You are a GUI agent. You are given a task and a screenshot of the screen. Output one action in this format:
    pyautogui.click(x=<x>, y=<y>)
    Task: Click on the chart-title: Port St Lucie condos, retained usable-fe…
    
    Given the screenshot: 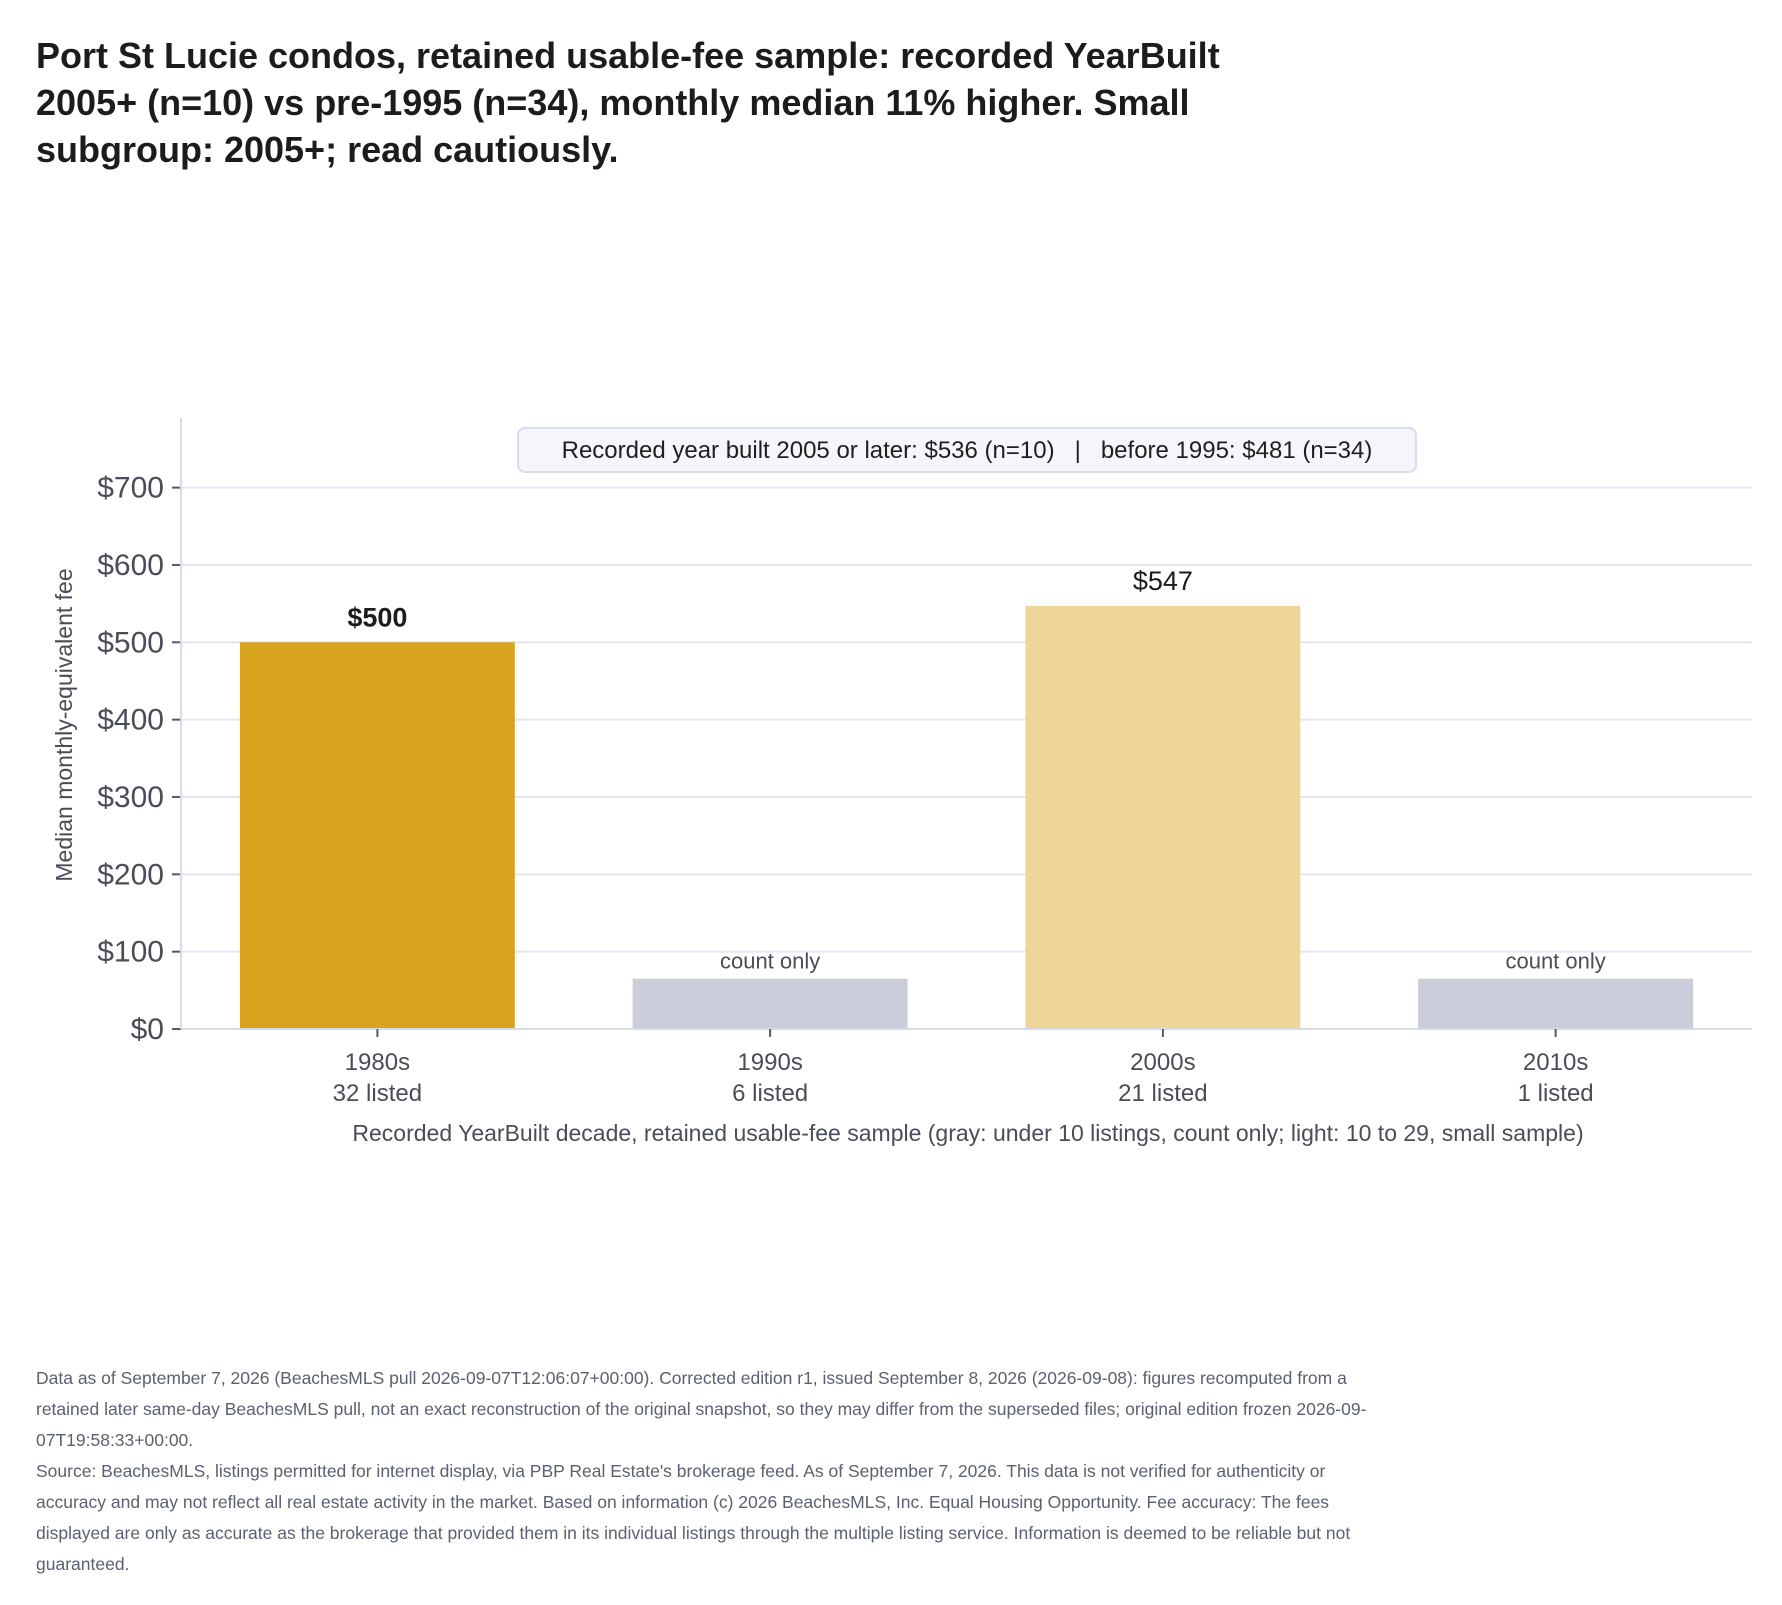 What is the action you would take?
    pyautogui.click(x=628, y=102)
    